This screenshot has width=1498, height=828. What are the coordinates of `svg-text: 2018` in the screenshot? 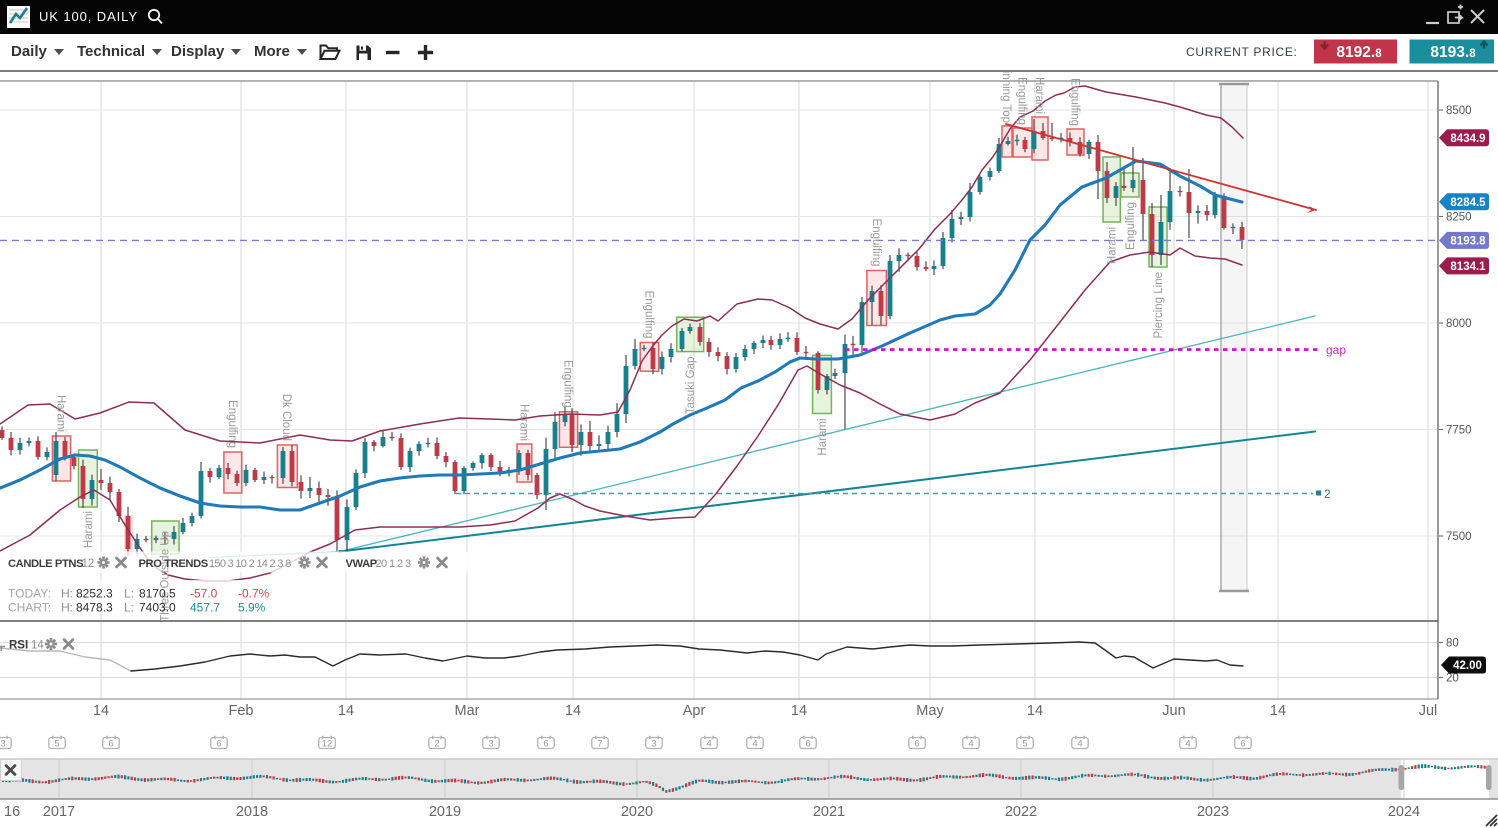 It's located at (252, 812).